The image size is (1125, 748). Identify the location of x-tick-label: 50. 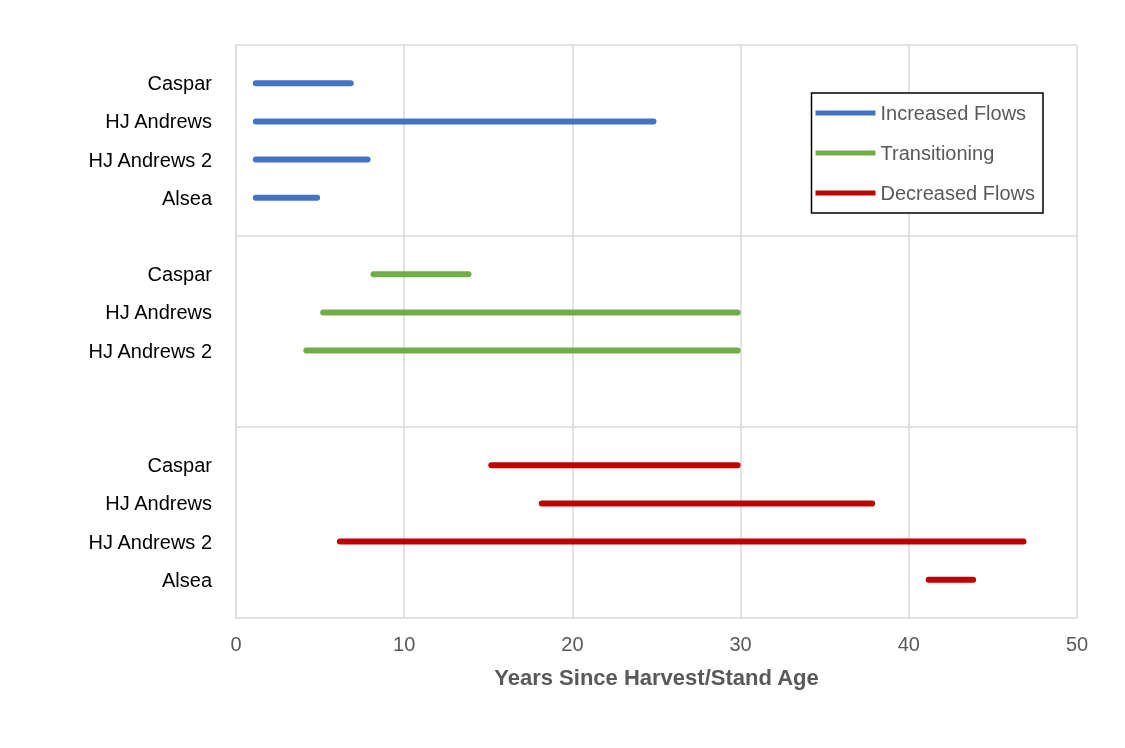
(1077, 644).